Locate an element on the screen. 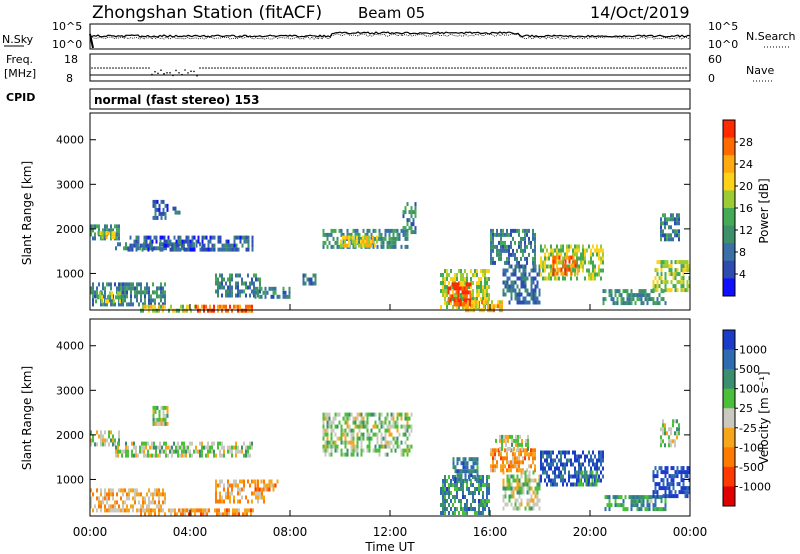  y-tick-label: 3000 is located at coordinates (70, 184).